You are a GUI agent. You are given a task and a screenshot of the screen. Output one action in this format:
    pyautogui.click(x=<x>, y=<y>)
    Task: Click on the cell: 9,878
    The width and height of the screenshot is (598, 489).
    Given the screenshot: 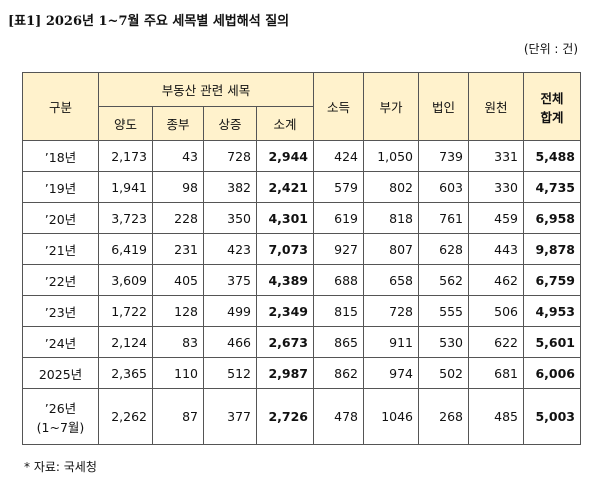 What is the action you would take?
    pyautogui.click(x=552, y=249)
    